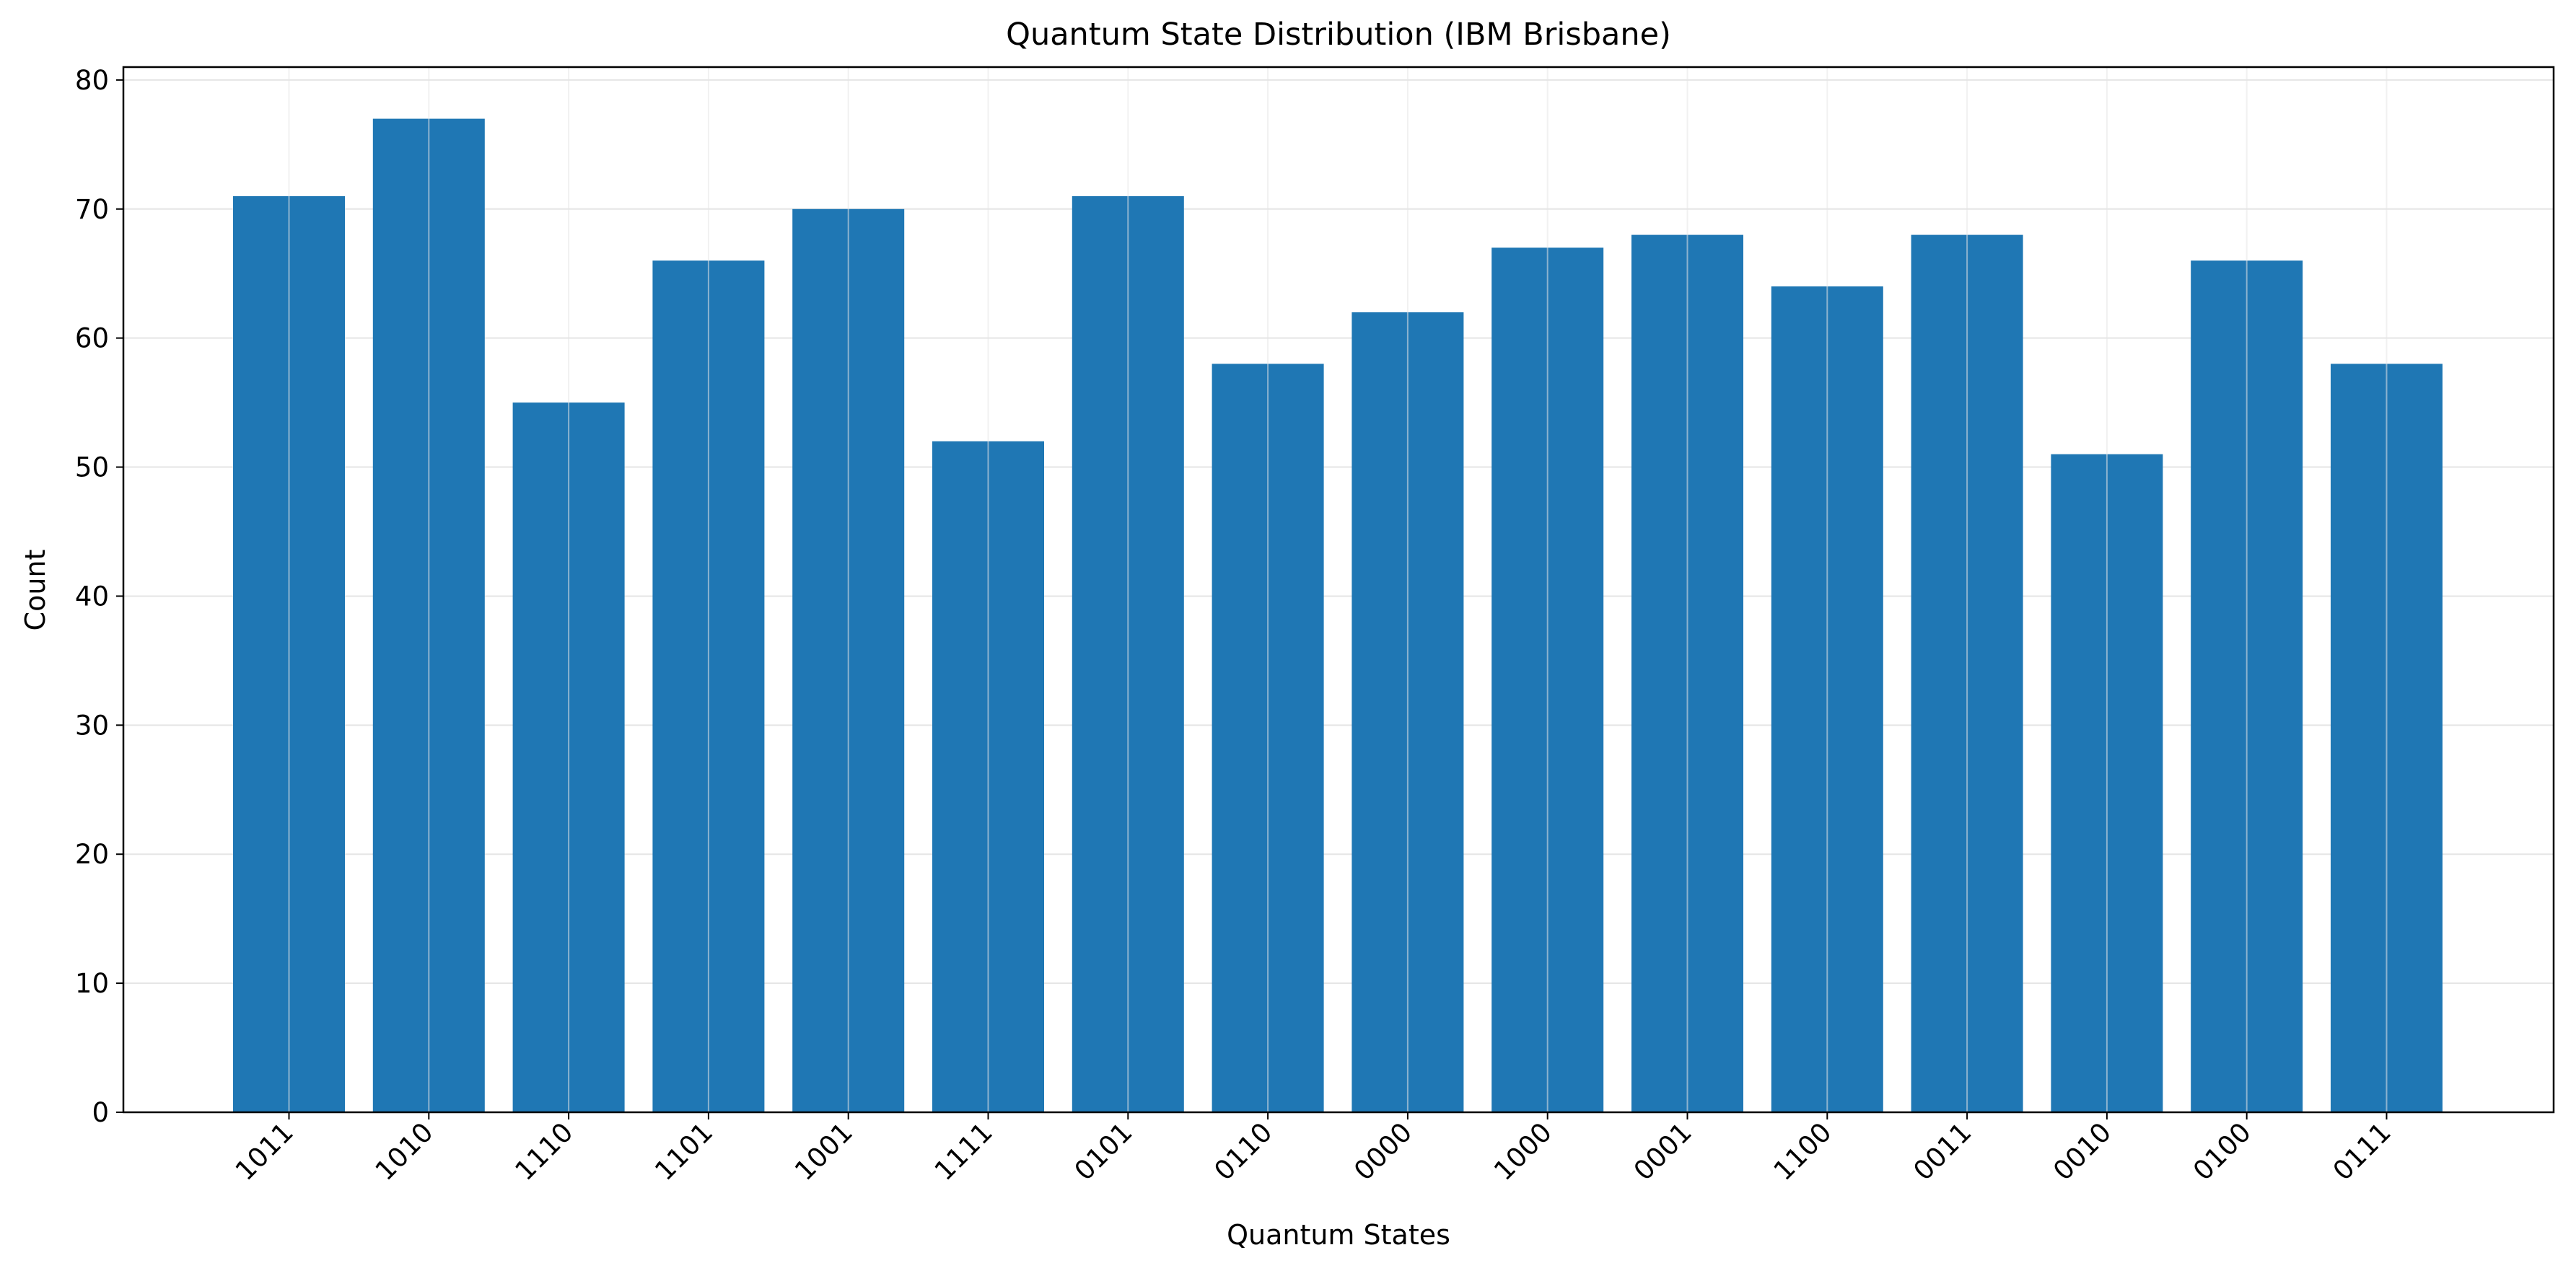  What do you see at coordinates (92, 339) in the screenshot?
I see `y-tick-label: 60` at bounding box center [92, 339].